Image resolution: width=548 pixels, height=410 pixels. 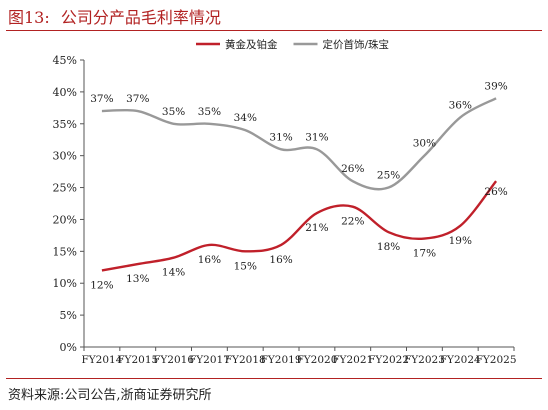 What do you see at coordinates (65, 251) in the screenshot?
I see `y-tick-label: 15%` at bounding box center [65, 251].